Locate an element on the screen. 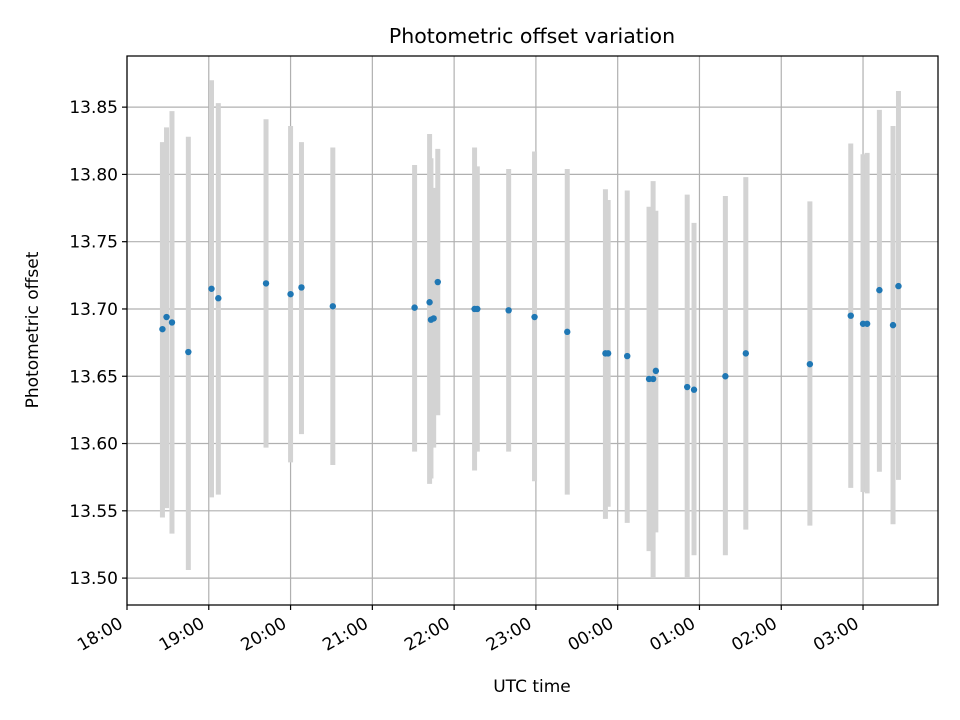 This screenshot has height=720, width=960. x-axis-label: UTC time is located at coordinates (532, 687).